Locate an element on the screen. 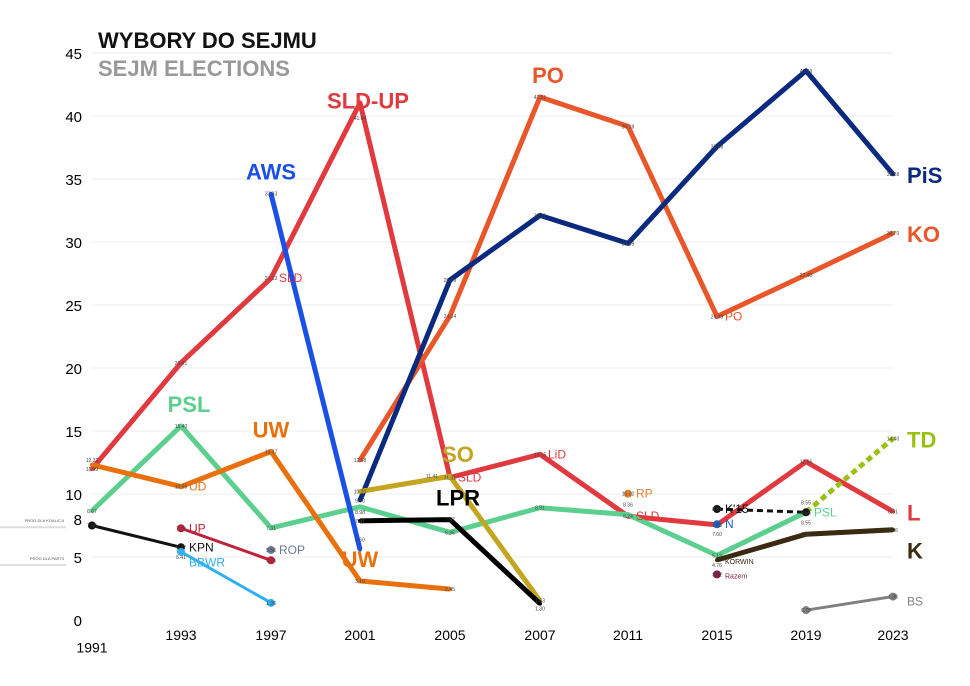 This screenshot has height=686, width=970. series-label: UD is located at coordinates (198, 487).